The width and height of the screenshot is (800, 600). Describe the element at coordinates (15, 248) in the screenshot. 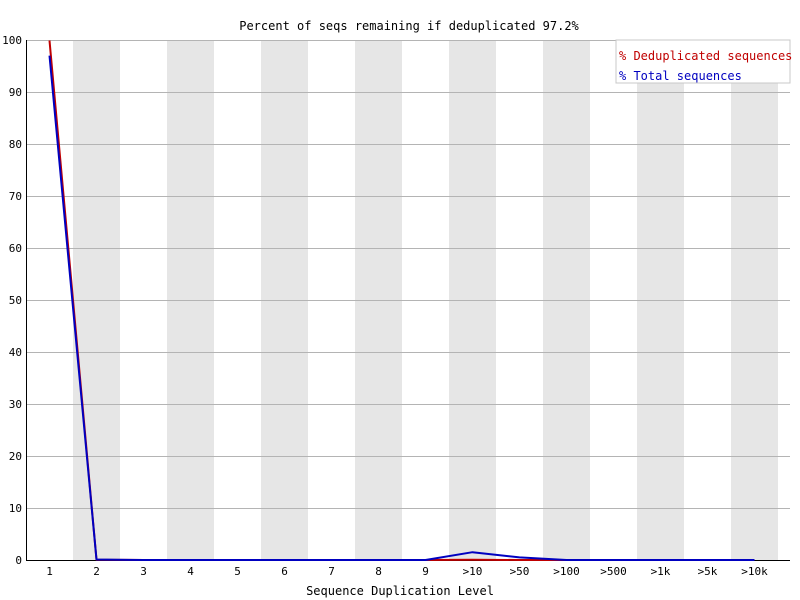

I see `y-tick-label: 60` at that location.